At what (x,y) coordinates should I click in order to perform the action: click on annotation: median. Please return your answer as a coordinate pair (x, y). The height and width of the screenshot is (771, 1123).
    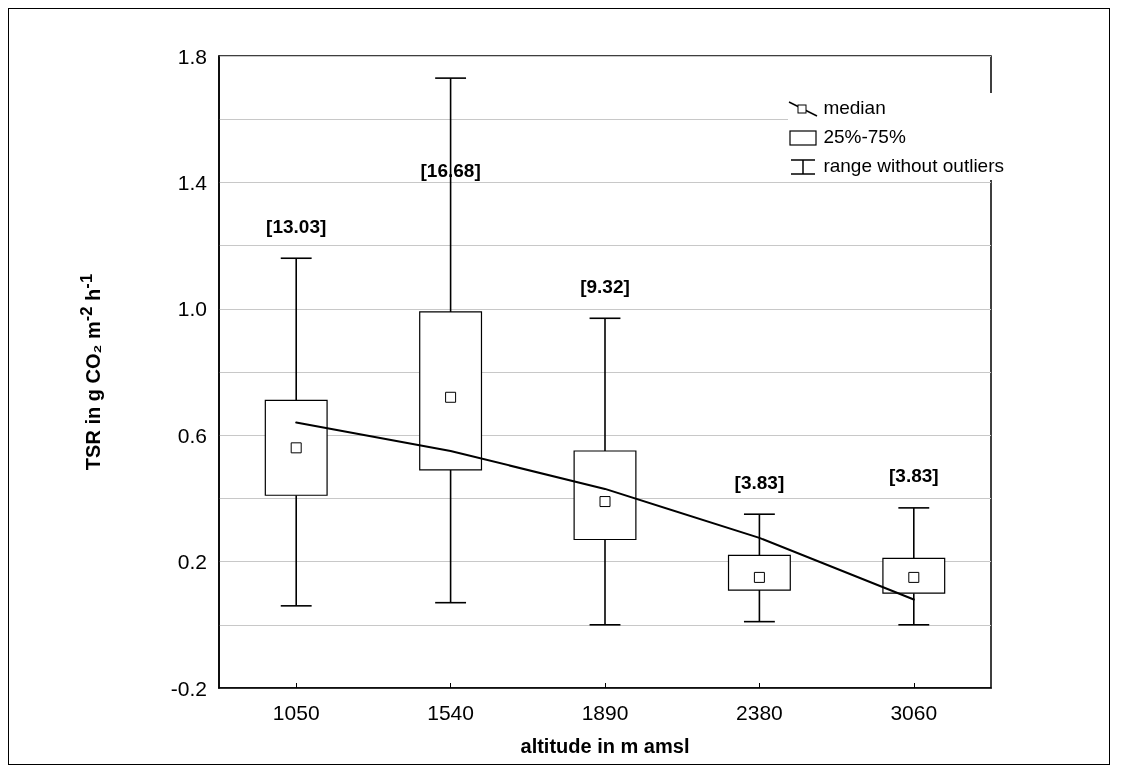
    Looking at the image, I should click on (854, 107).